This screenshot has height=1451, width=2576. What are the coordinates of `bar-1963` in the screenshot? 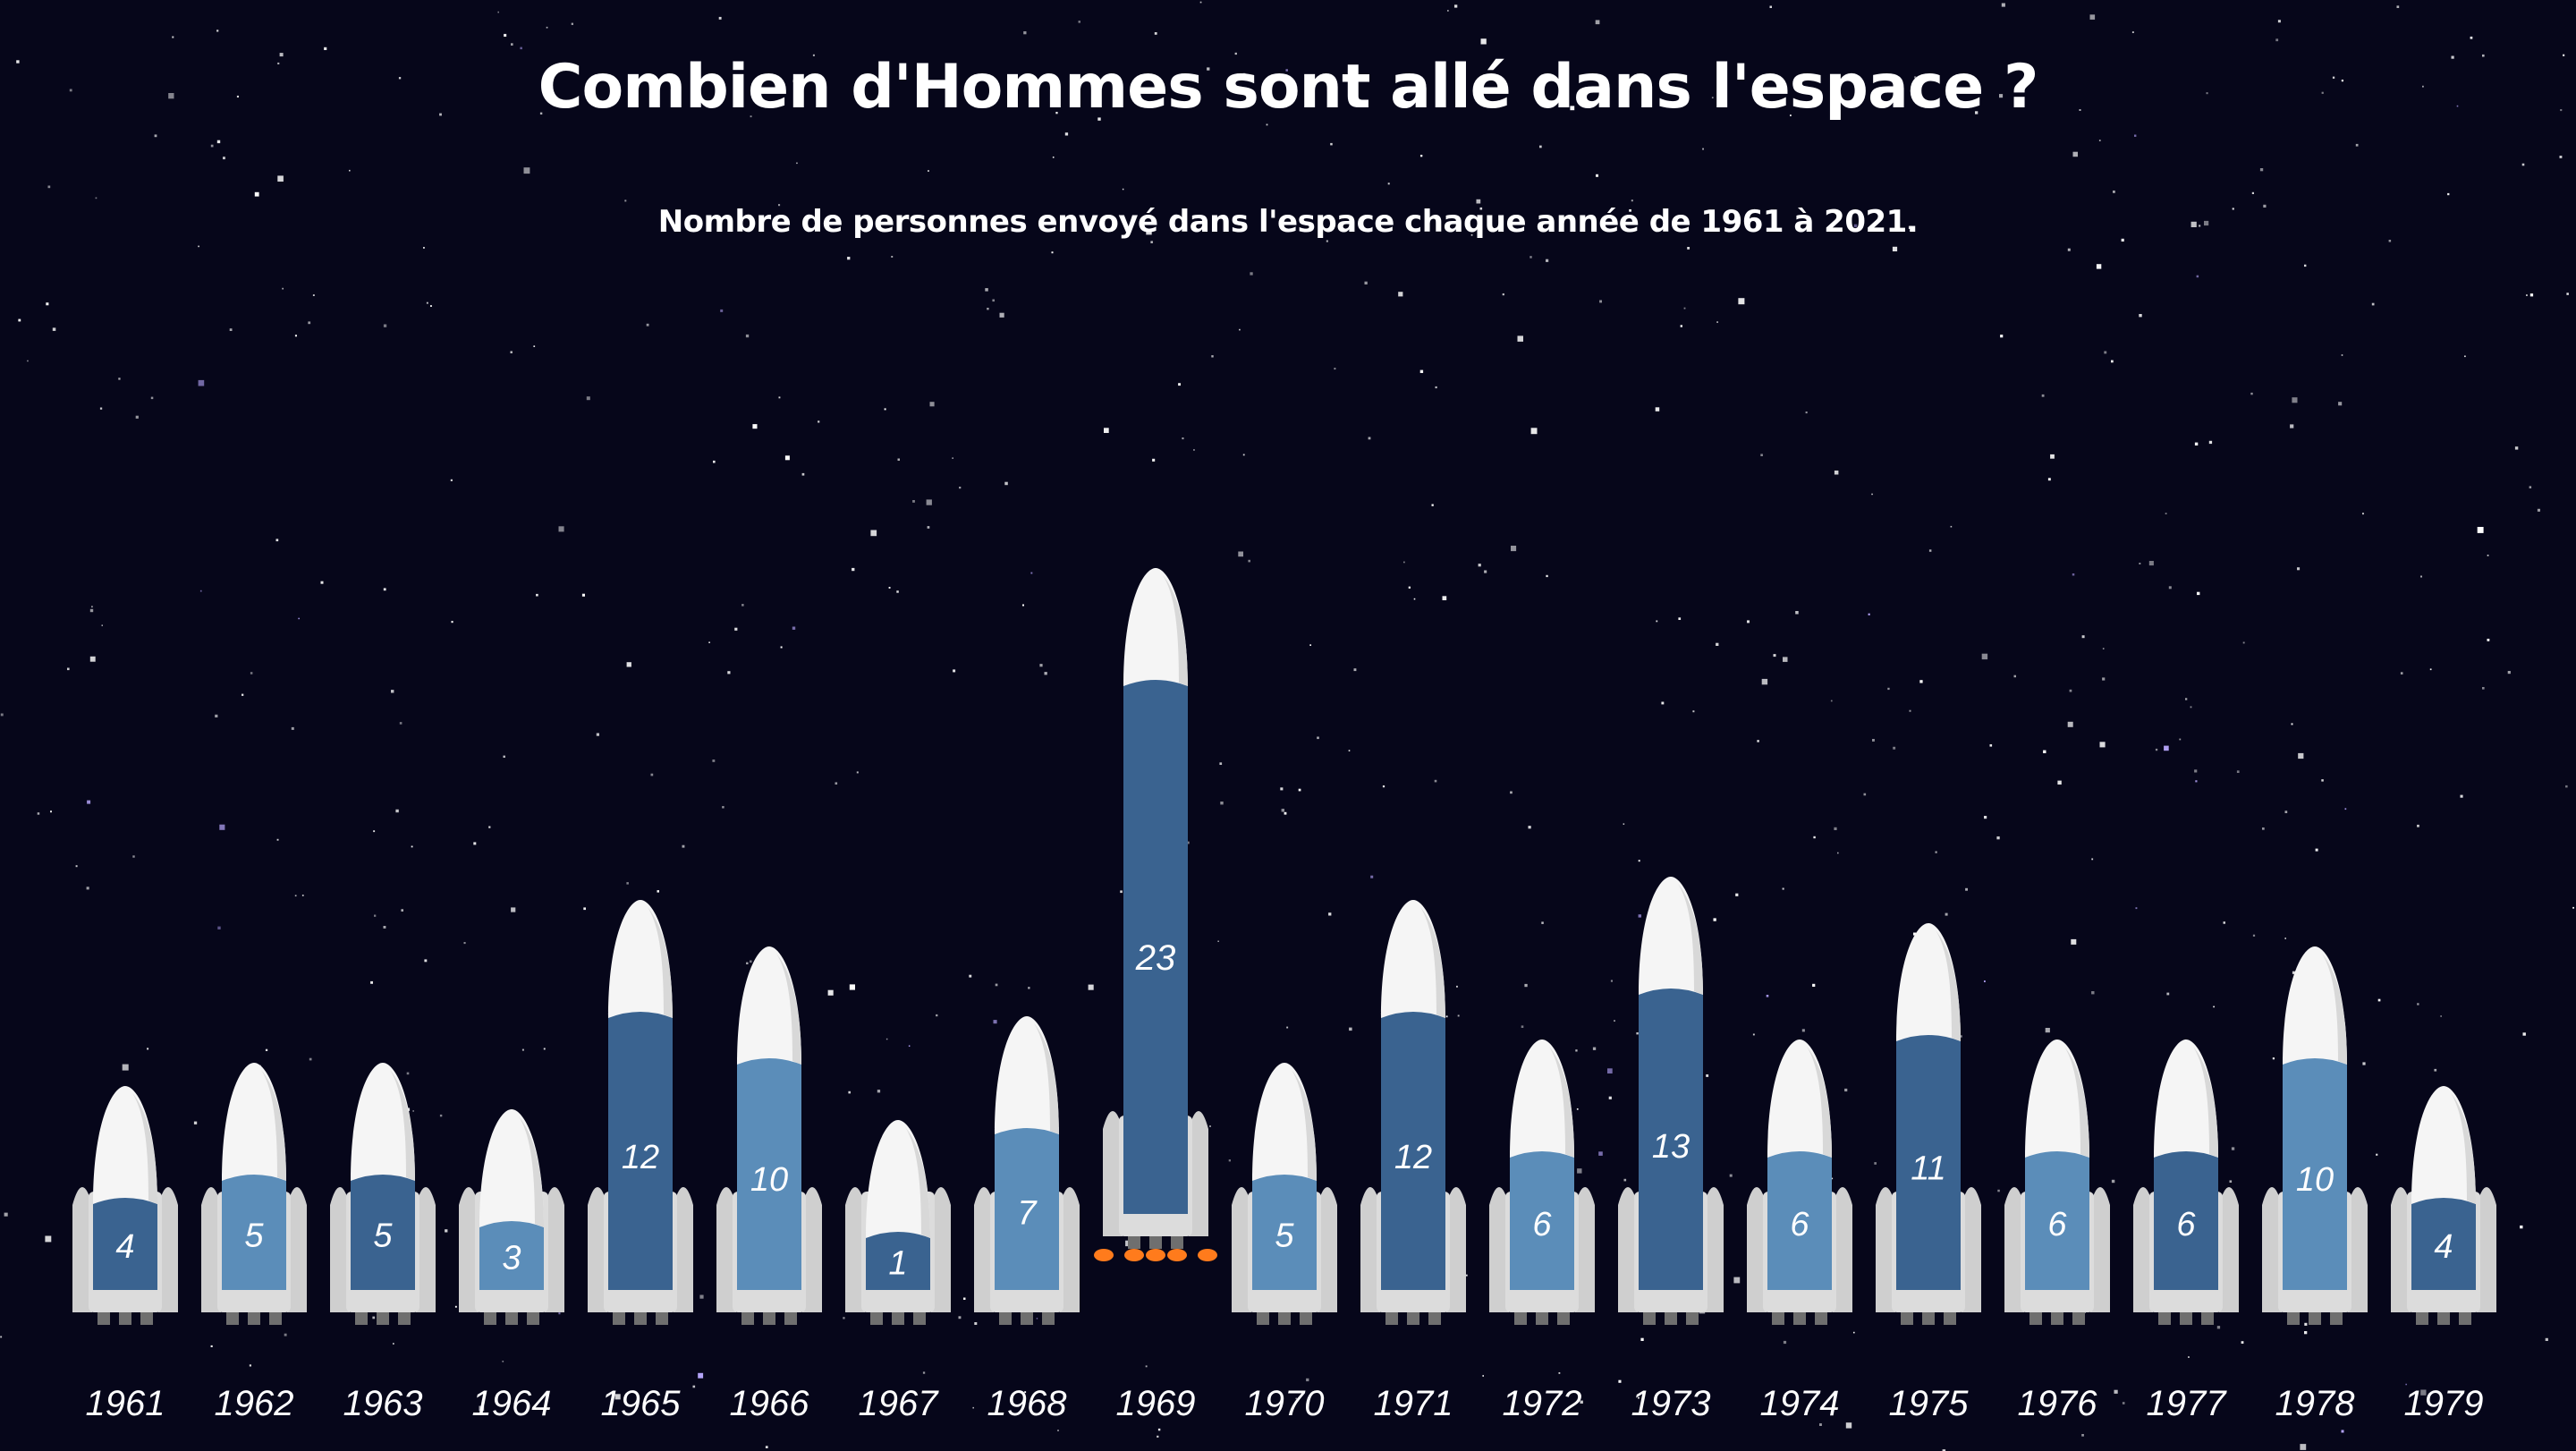 It's located at (383, 1232).